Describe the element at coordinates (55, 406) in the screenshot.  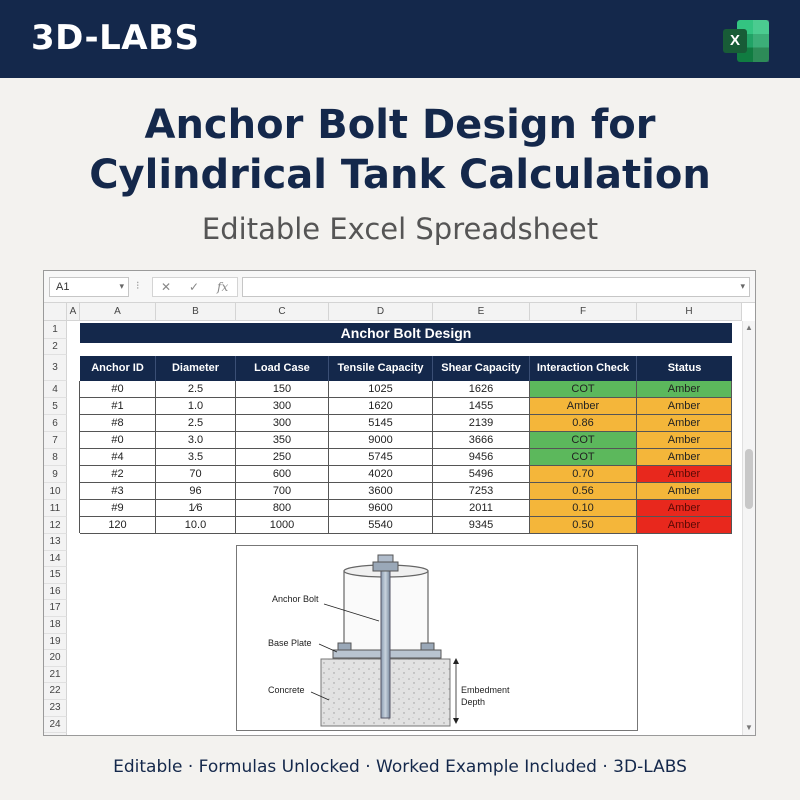
I see `row-header: 5` at that location.